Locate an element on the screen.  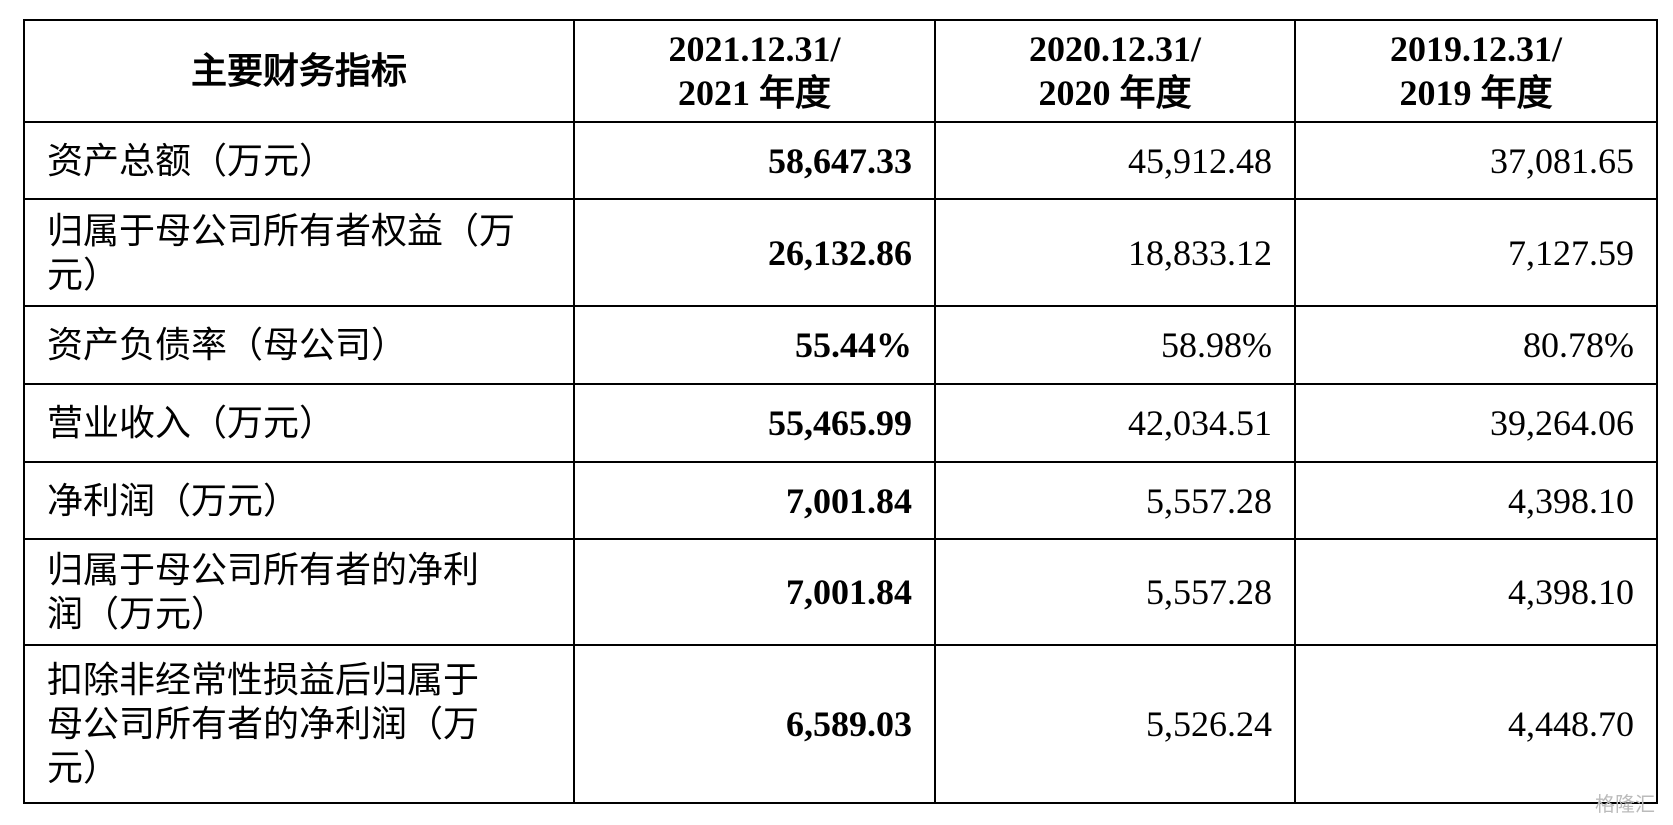
watermark: 格隆汇 is located at coordinates (1625, 804).